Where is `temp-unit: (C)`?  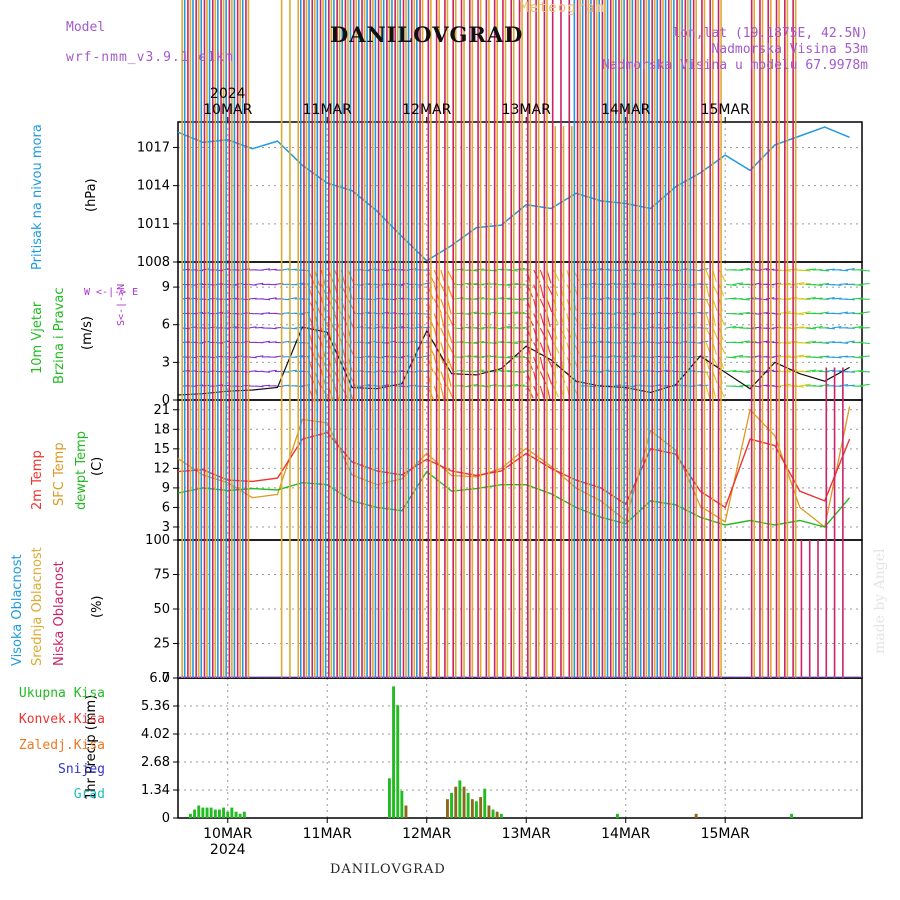 temp-unit: (C) is located at coordinates (97, 466).